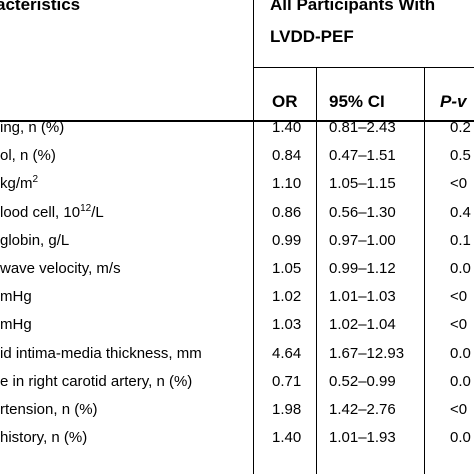 This screenshot has width=474, height=474. What do you see at coordinates (287, 325) in the screenshot?
I see `or-value: 1.03` at bounding box center [287, 325].